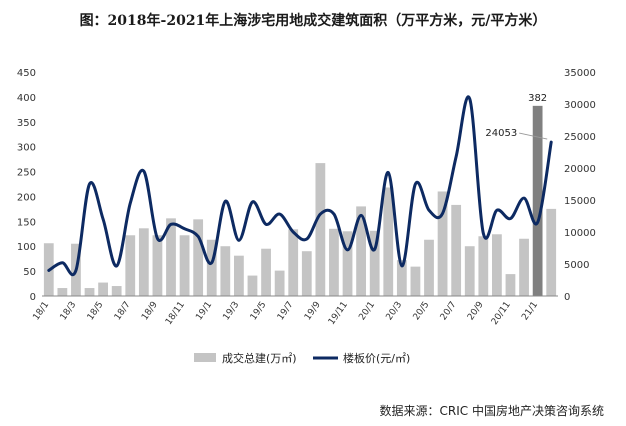  I want to click on x-tick-label: 21/1, so click(530, 311).